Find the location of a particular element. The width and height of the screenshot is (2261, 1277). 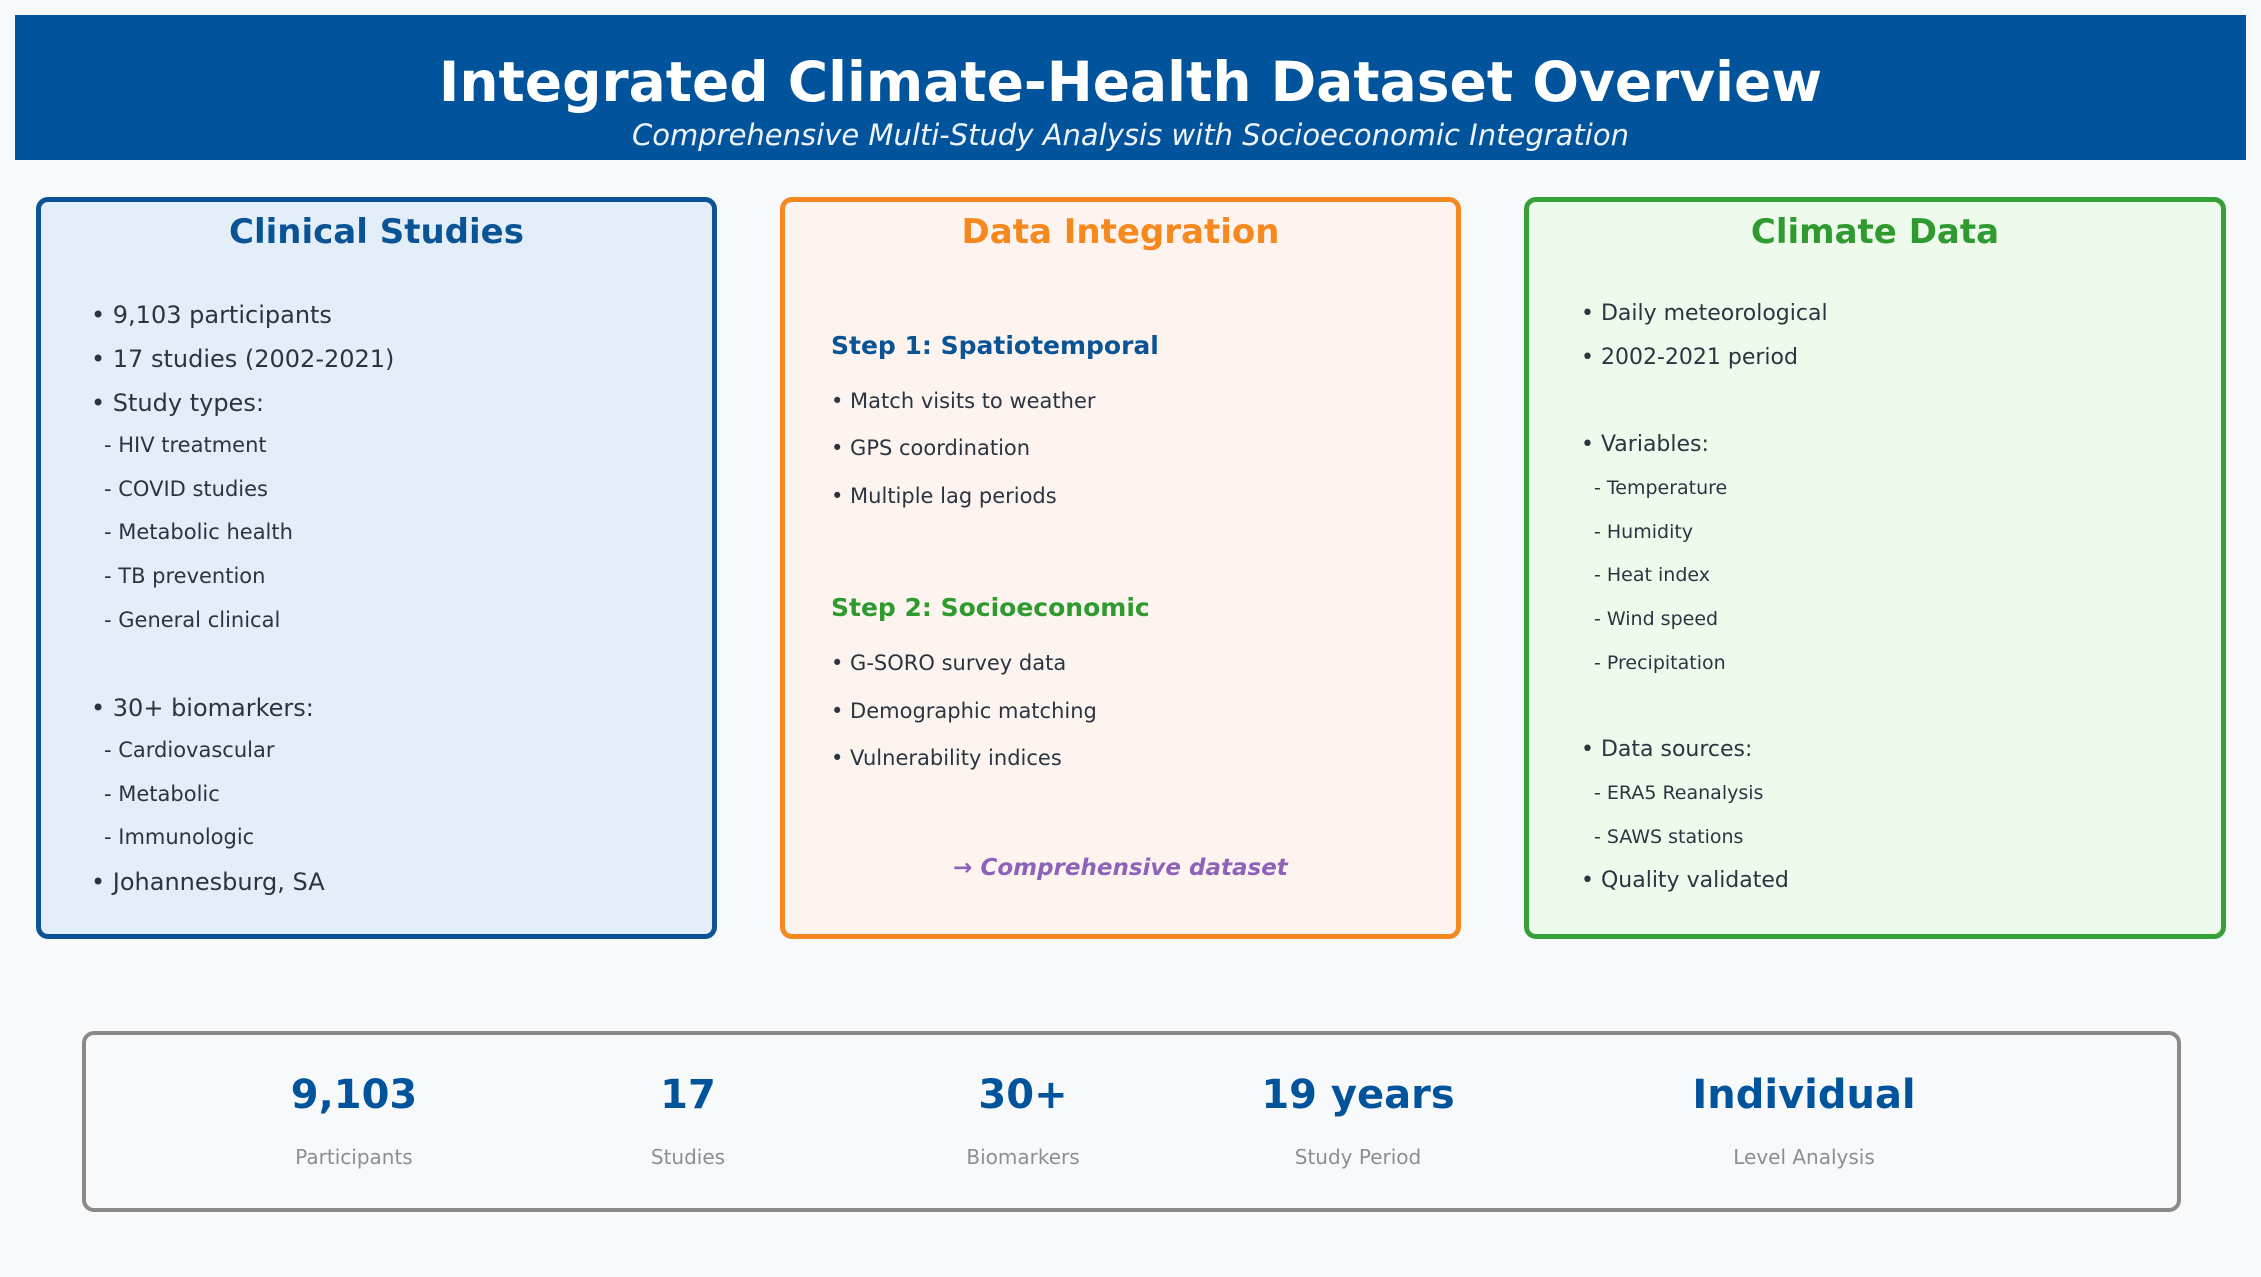

step2-heading: Step 2: Socioeconomic is located at coordinates (990, 607).